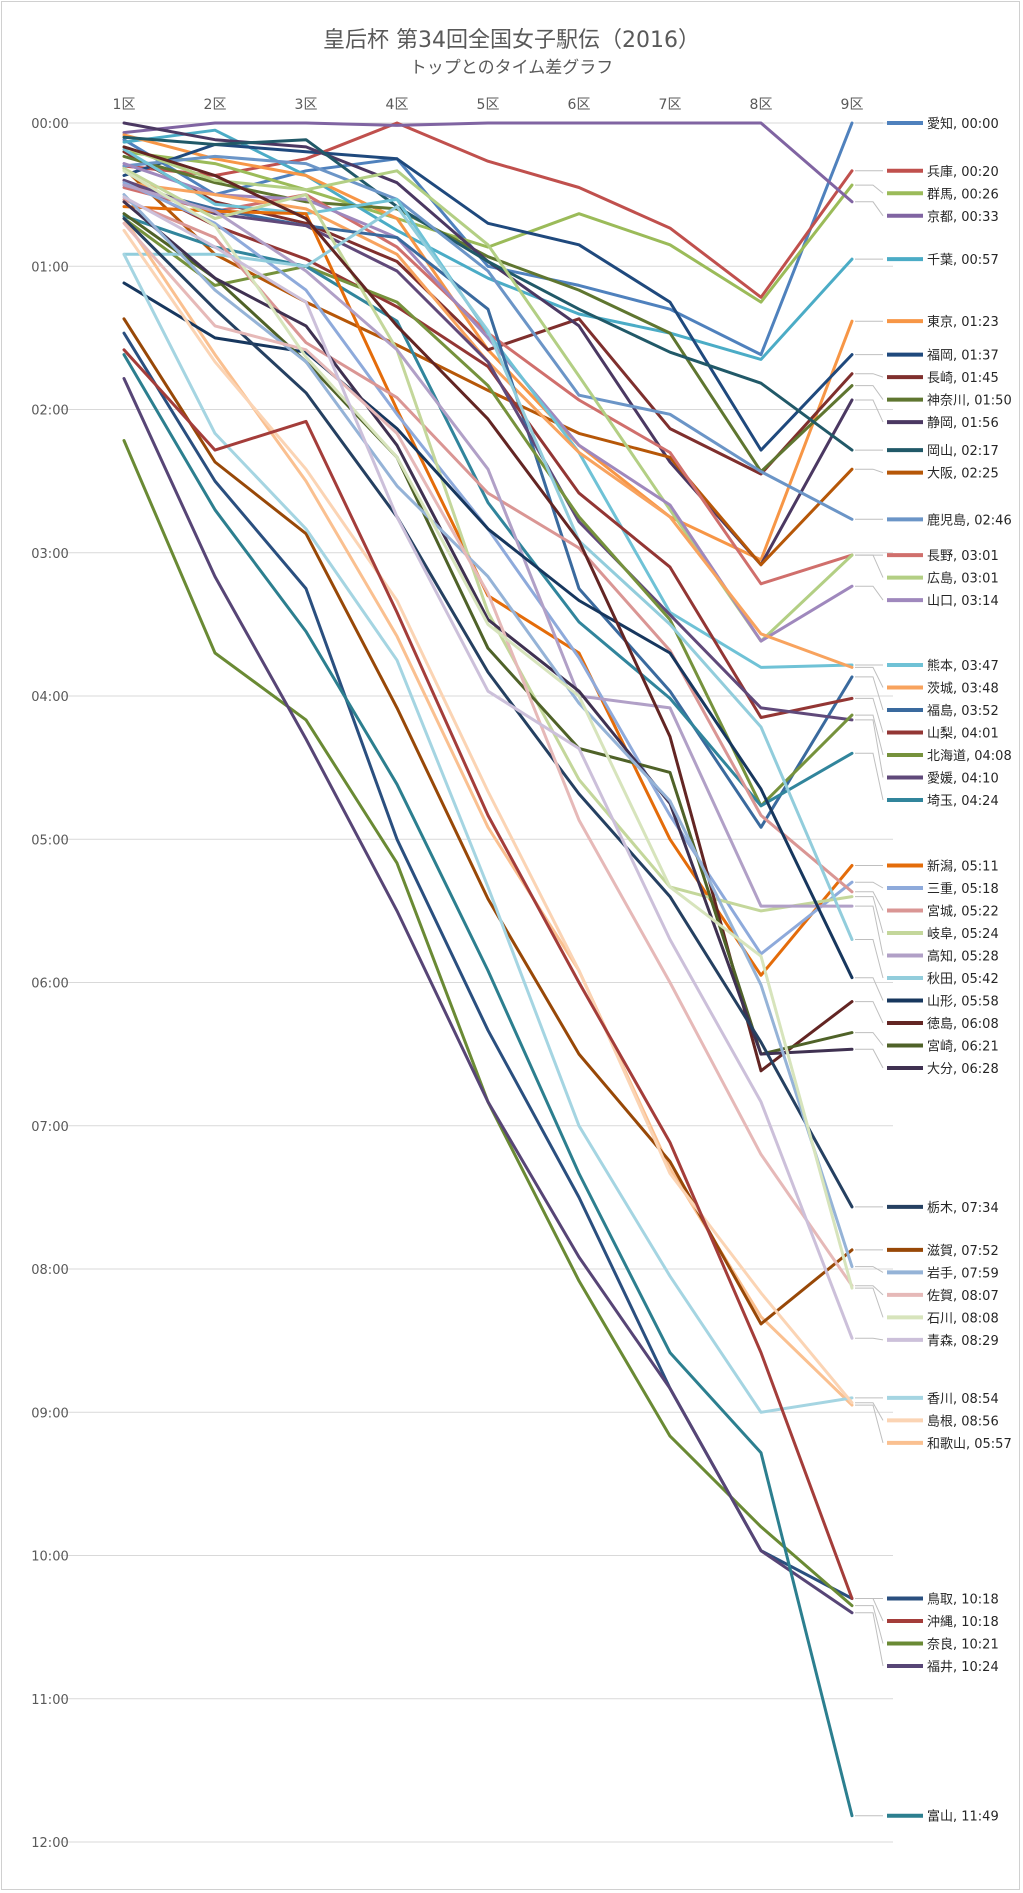 The width and height of the screenshot is (1023, 1893). Describe the element at coordinates (579, 105) in the screenshot. I see `x-category-label: 6区` at that location.